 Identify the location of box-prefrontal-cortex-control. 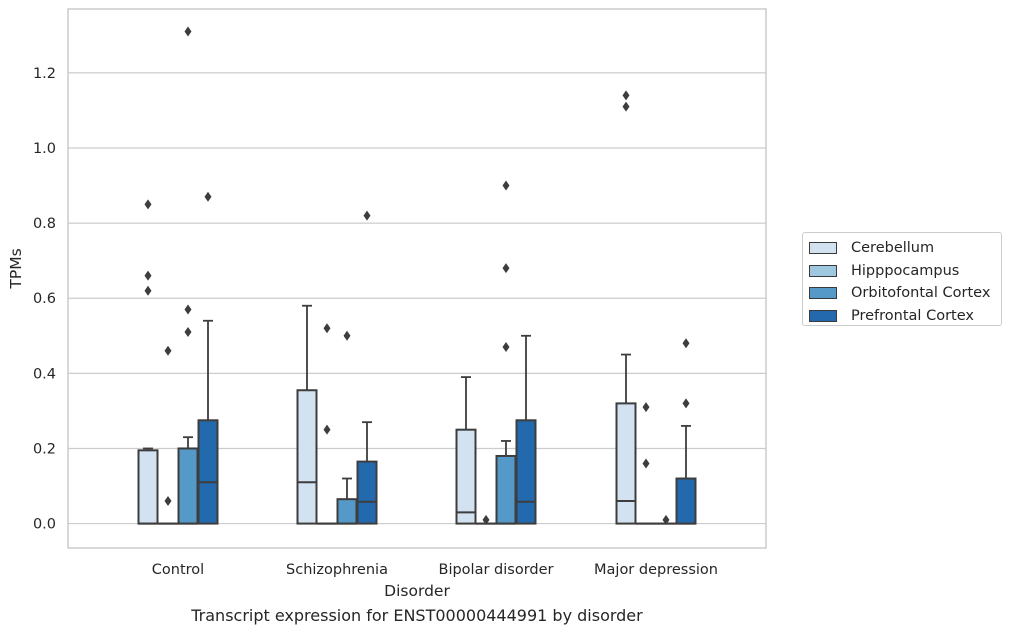
(208, 471).